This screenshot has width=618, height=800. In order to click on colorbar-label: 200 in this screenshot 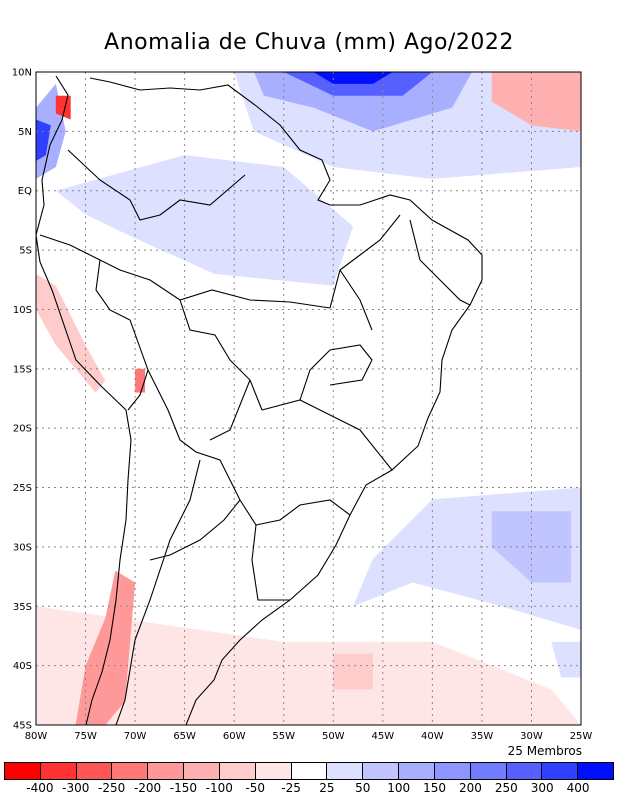, I will do `click(470, 788)`.